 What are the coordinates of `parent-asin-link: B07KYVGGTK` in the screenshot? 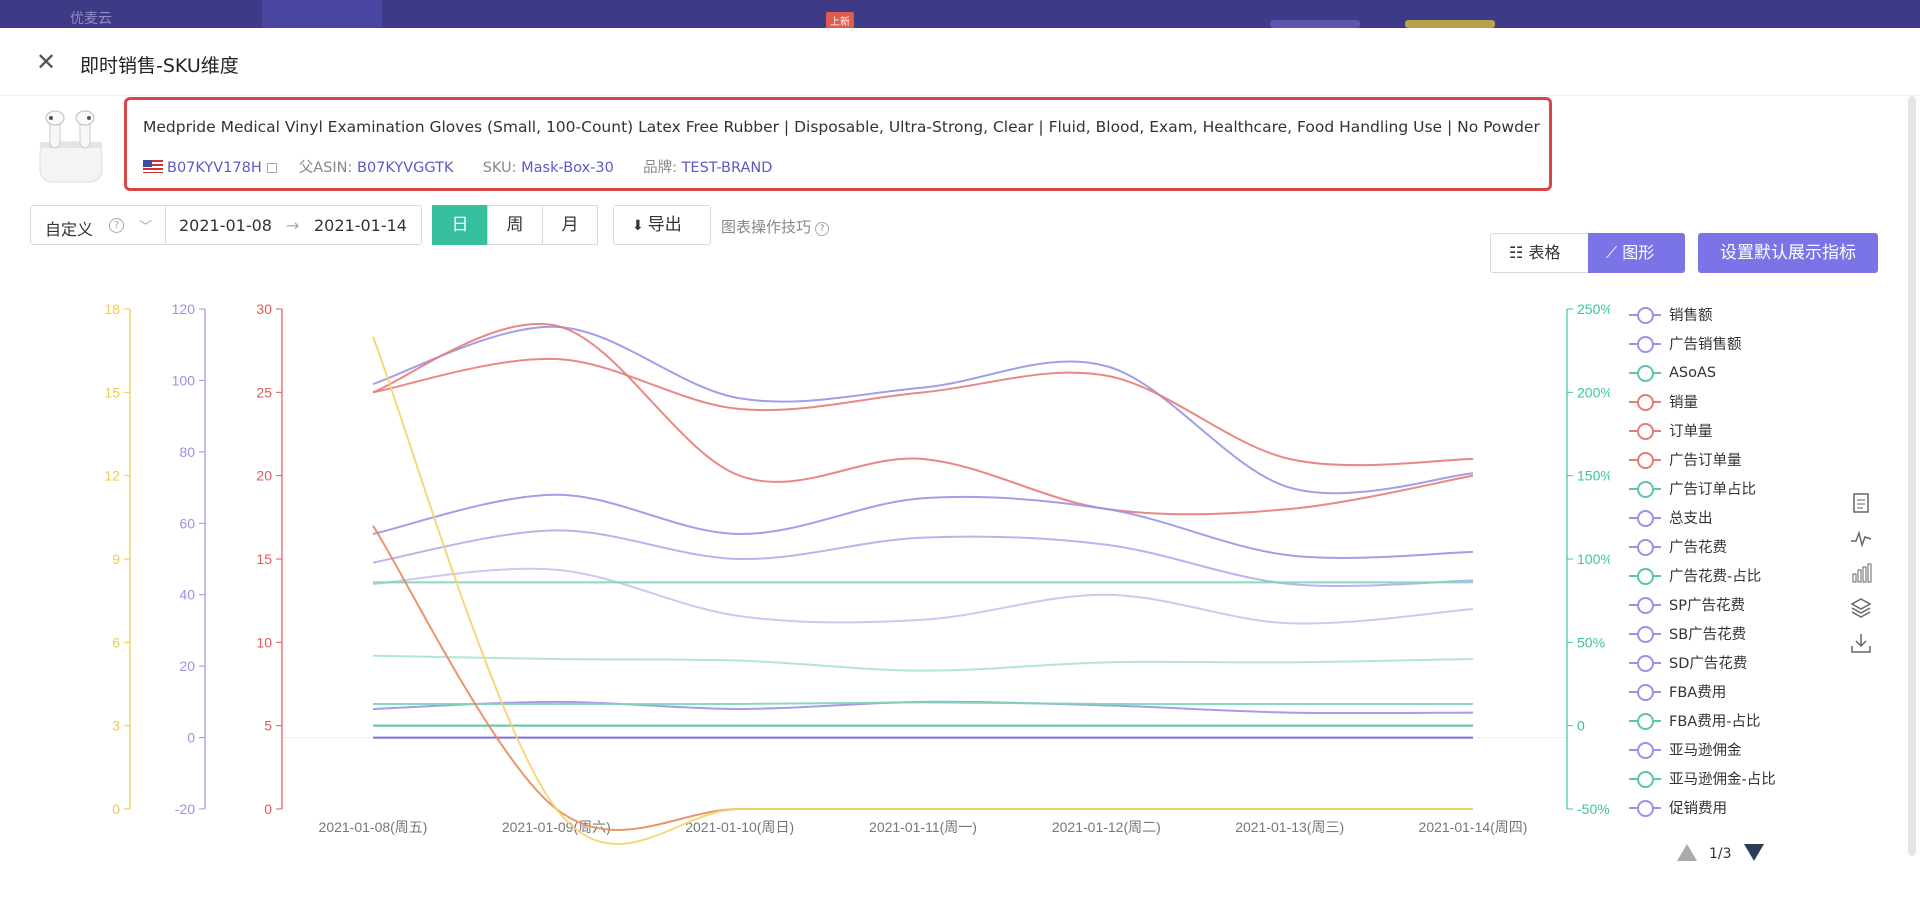 It's located at (405, 168).